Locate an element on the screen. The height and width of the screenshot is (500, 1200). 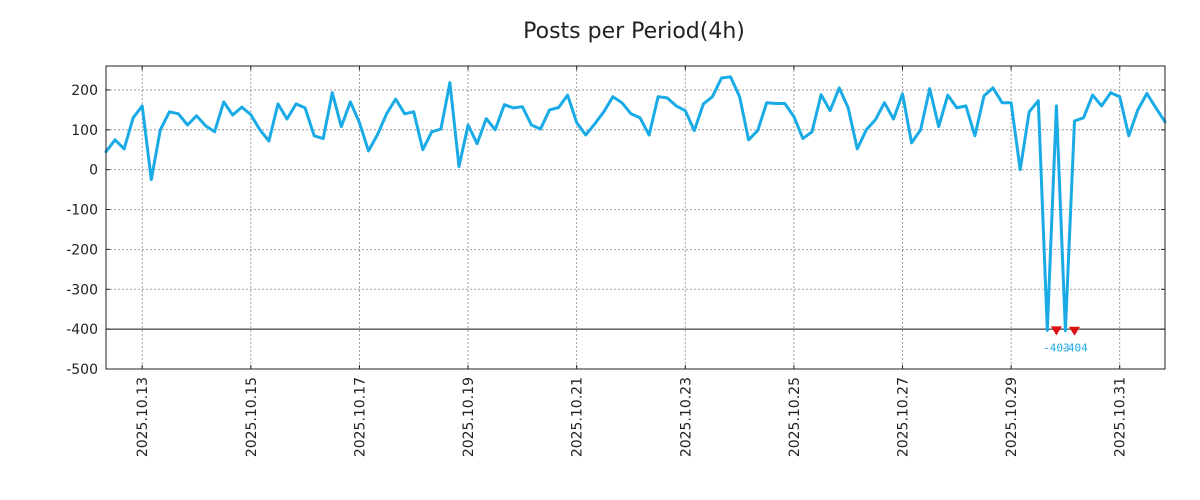
x-tick-label: 2025.10.17 is located at coordinates (360, 417).